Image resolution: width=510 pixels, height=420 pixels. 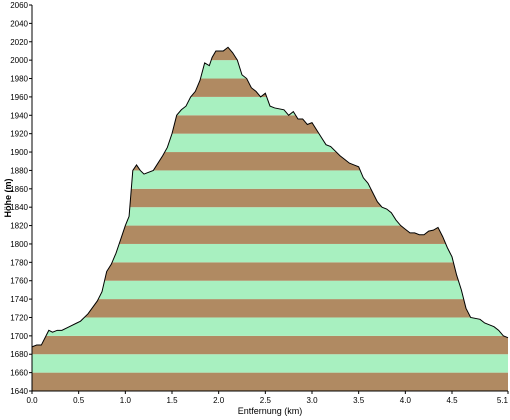 I want to click on x-axis-ticks: 0.0 0.5 1.0 1.5 2.0 2.5 3.0 3.5 4.0 4.5 5.1, so click(x=267, y=398).